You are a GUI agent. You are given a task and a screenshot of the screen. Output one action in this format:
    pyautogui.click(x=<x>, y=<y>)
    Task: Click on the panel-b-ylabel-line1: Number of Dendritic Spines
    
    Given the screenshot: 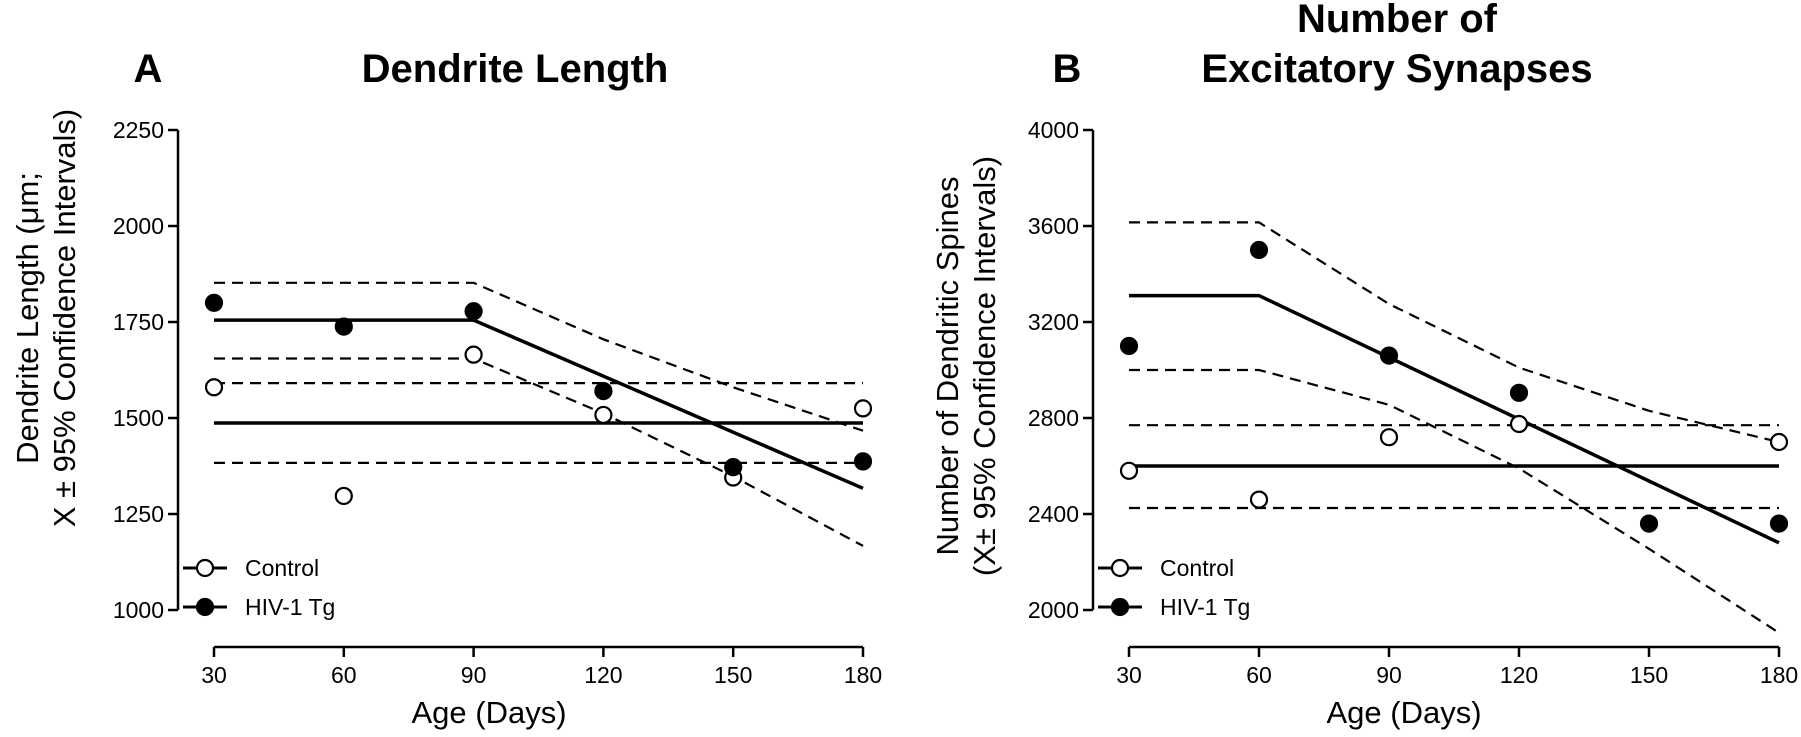 What is the action you would take?
    pyautogui.click(x=947, y=365)
    